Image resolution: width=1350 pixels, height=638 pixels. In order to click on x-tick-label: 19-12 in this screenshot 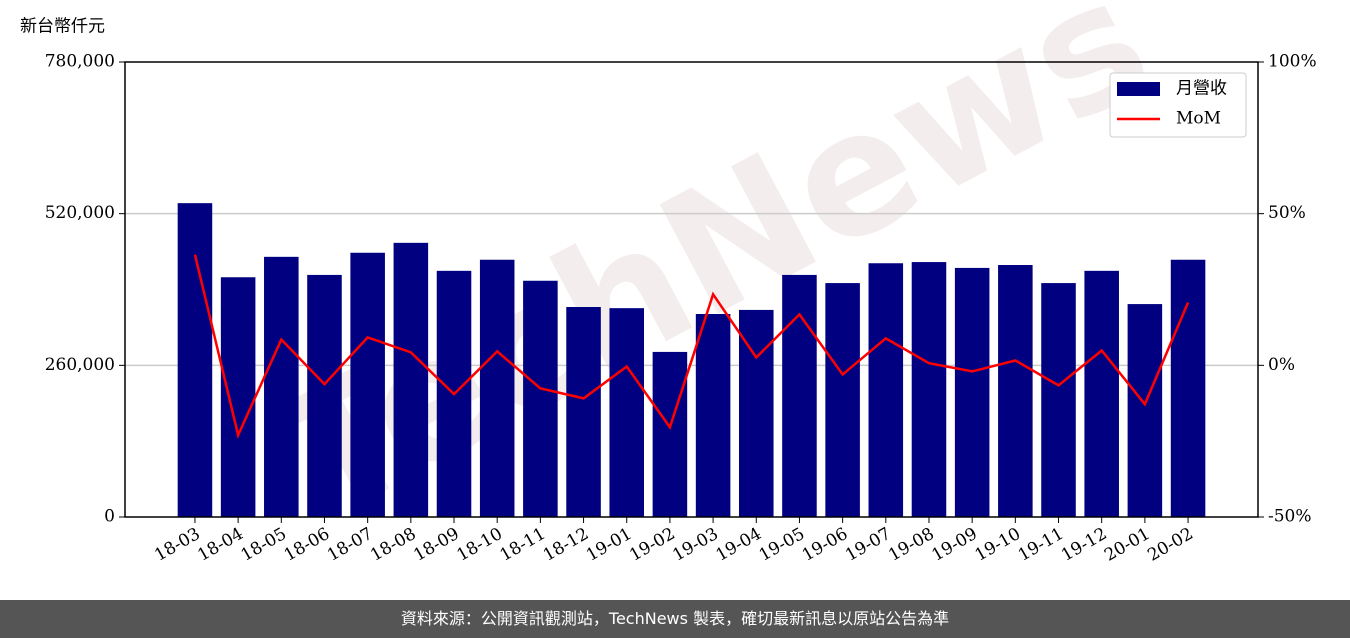, I will do `click(1084, 545)`.